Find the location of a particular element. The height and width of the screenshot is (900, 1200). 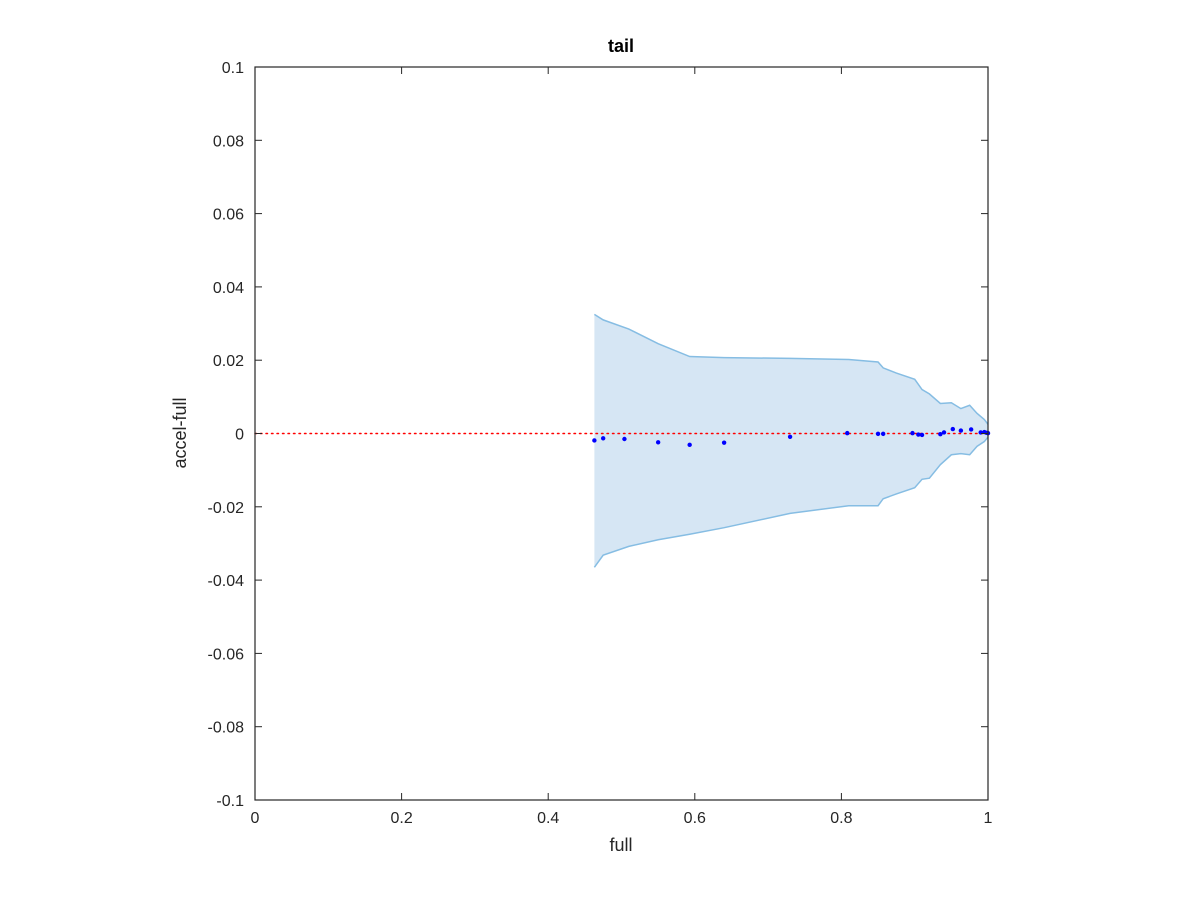

confidence-band is located at coordinates (791, 441).